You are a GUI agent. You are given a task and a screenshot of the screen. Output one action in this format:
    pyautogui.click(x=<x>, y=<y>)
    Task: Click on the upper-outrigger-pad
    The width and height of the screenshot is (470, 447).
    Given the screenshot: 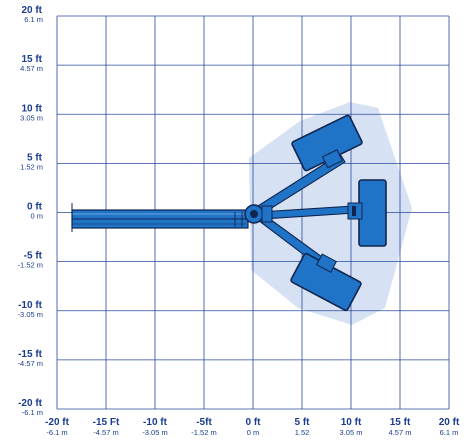 What is the action you would take?
    pyautogui.click(x=327, y=143)
    